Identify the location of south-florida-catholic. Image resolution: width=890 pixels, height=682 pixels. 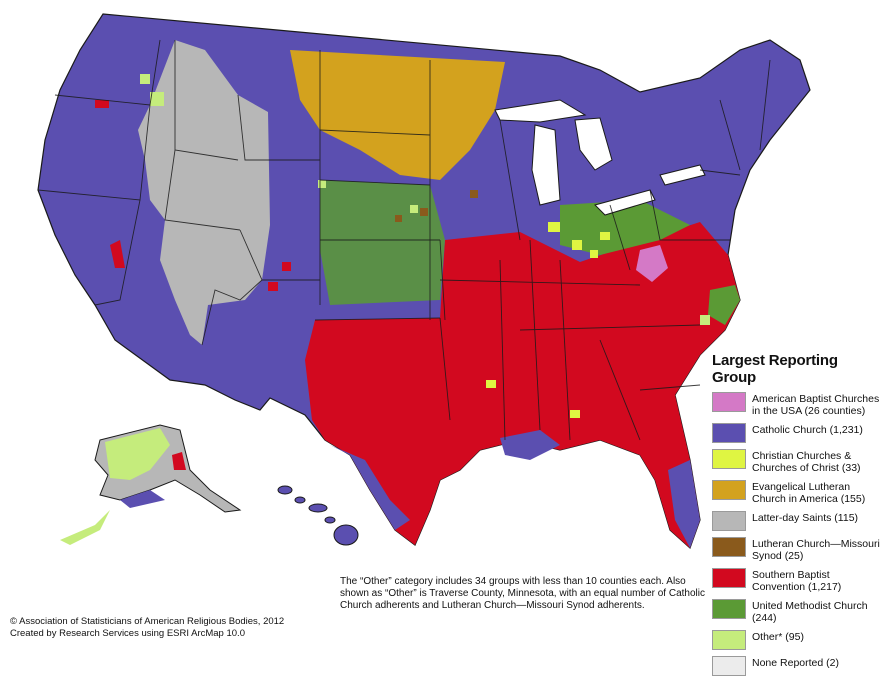
(684, 504).